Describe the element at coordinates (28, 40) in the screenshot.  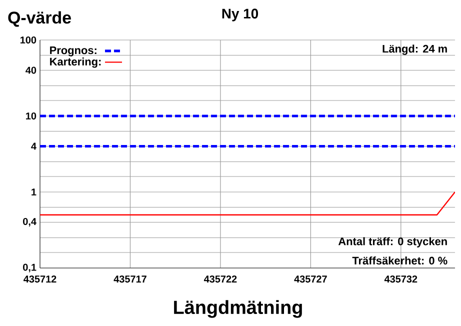
I see `y-tick-label: 100` at that location.